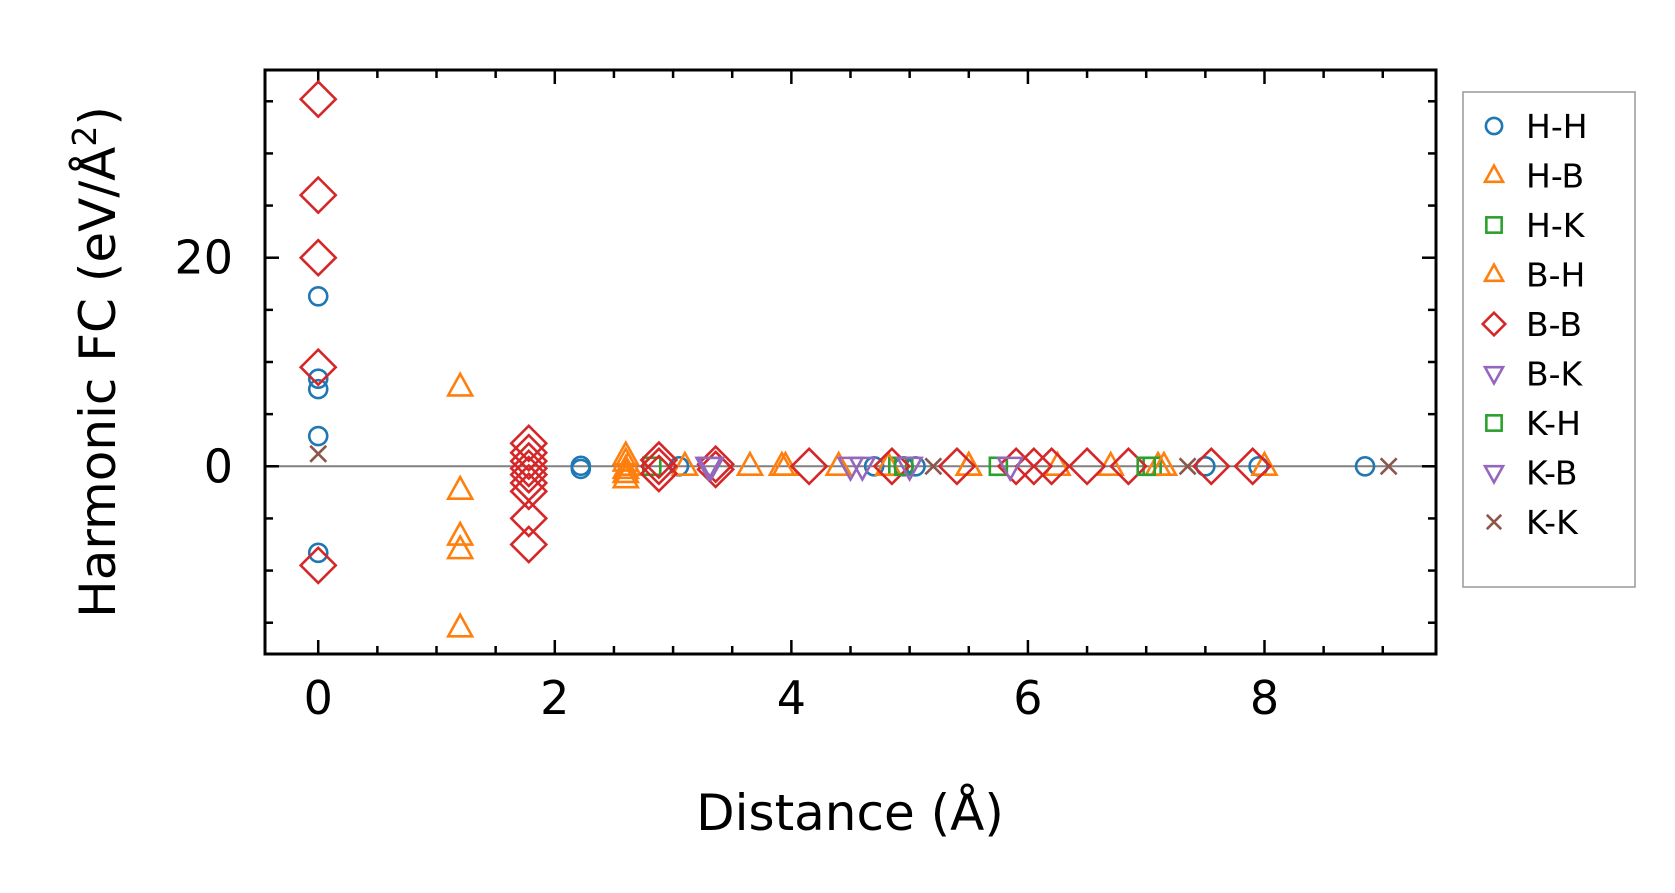 This screenshot has height=893, width=1675. I want to click on x-tick-label: 4, so click(791, 698).